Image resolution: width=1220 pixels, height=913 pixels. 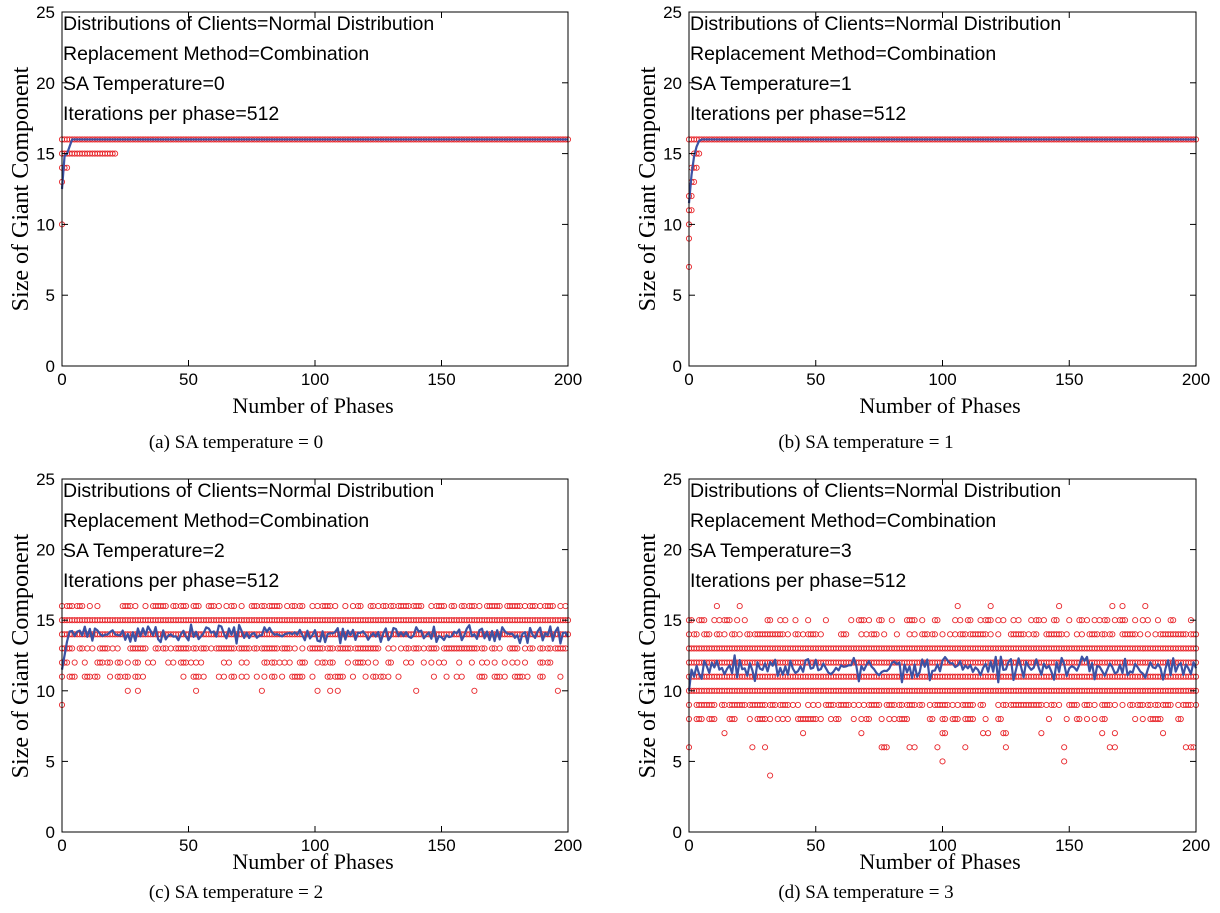 What do you see at coordinates (677, 761) in the screenshot?
I see `y-tick-label: 5` at bounding box center [677, 761].